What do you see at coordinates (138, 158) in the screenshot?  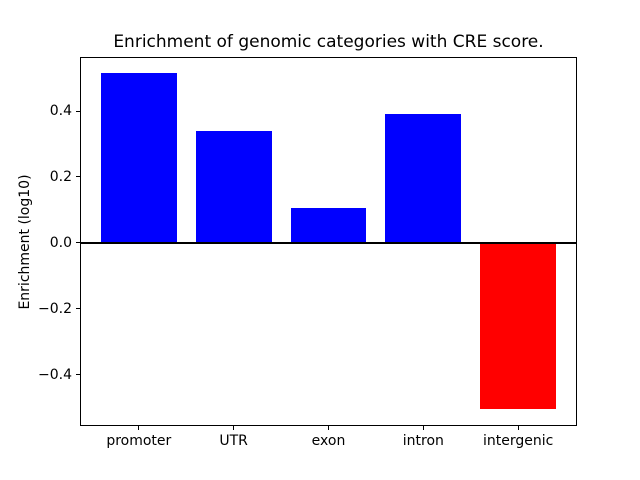 I see `bar-promoter` at bounding box center [138, 158].